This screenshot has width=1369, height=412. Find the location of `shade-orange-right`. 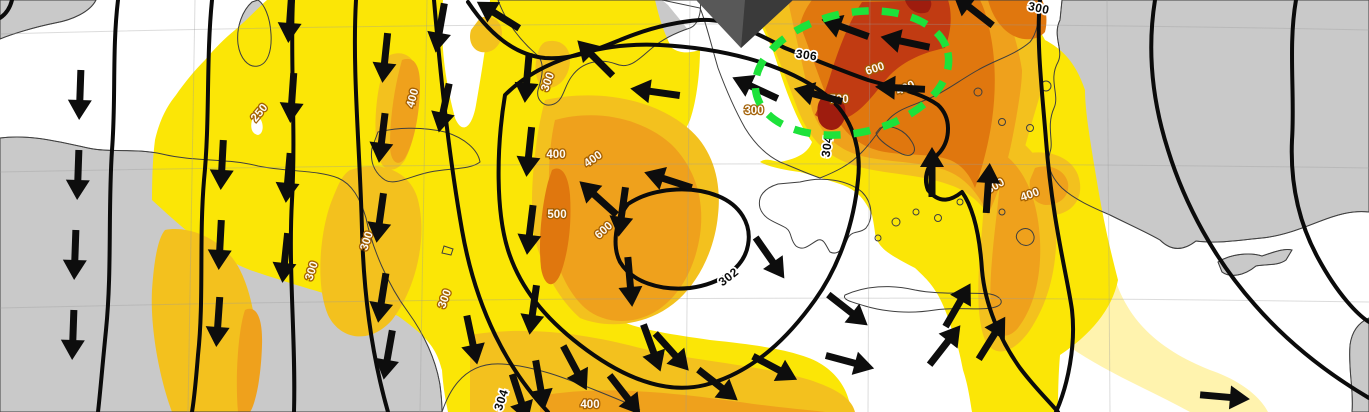

shade-orange-right is located at coordinates (1015, 245).